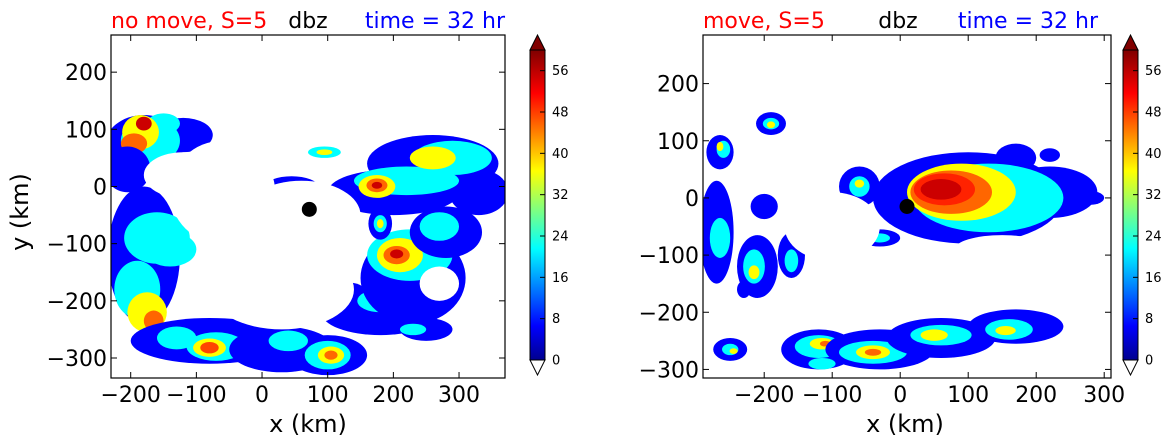 Image resolution: width=1169 pixels, height=447 pixels. Describe the element at coordinates (189, 21) in the screenshot. I see `title-left: no move, S=5` at that location.